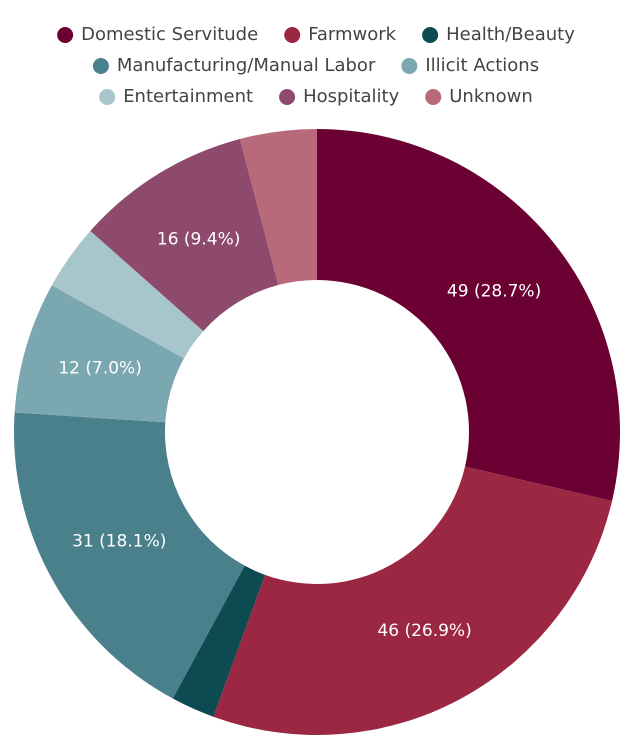 The width and height of the screenshot is (632, 739). What do you see at coordinates (246, 65) in the screenshot?
I see `legend-label: Manufacturing/Manual Labor` at bounding box center [246, 65].